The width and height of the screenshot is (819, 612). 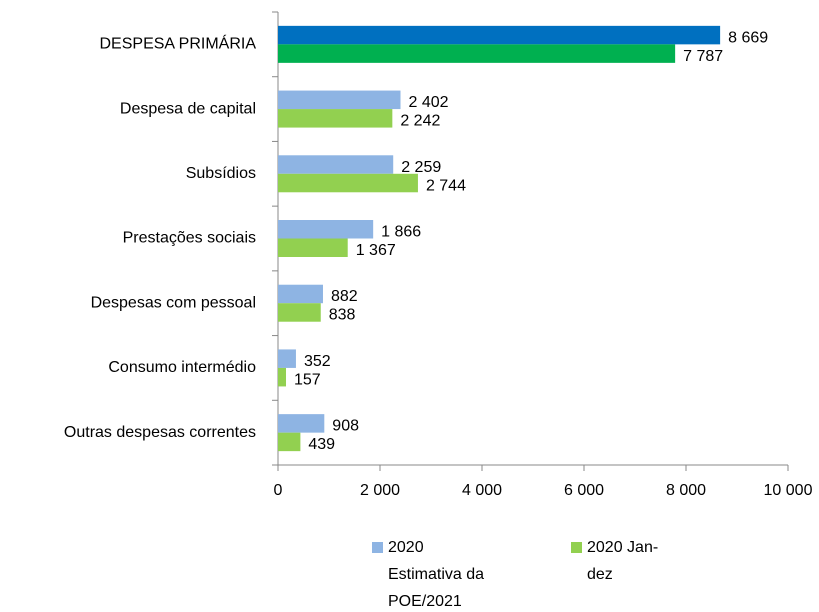 What do you see at coordinates (173, 302) in the screenshot?
I see `y-tick-label: Despesas com pessoal` at bounding box center [173, 302].